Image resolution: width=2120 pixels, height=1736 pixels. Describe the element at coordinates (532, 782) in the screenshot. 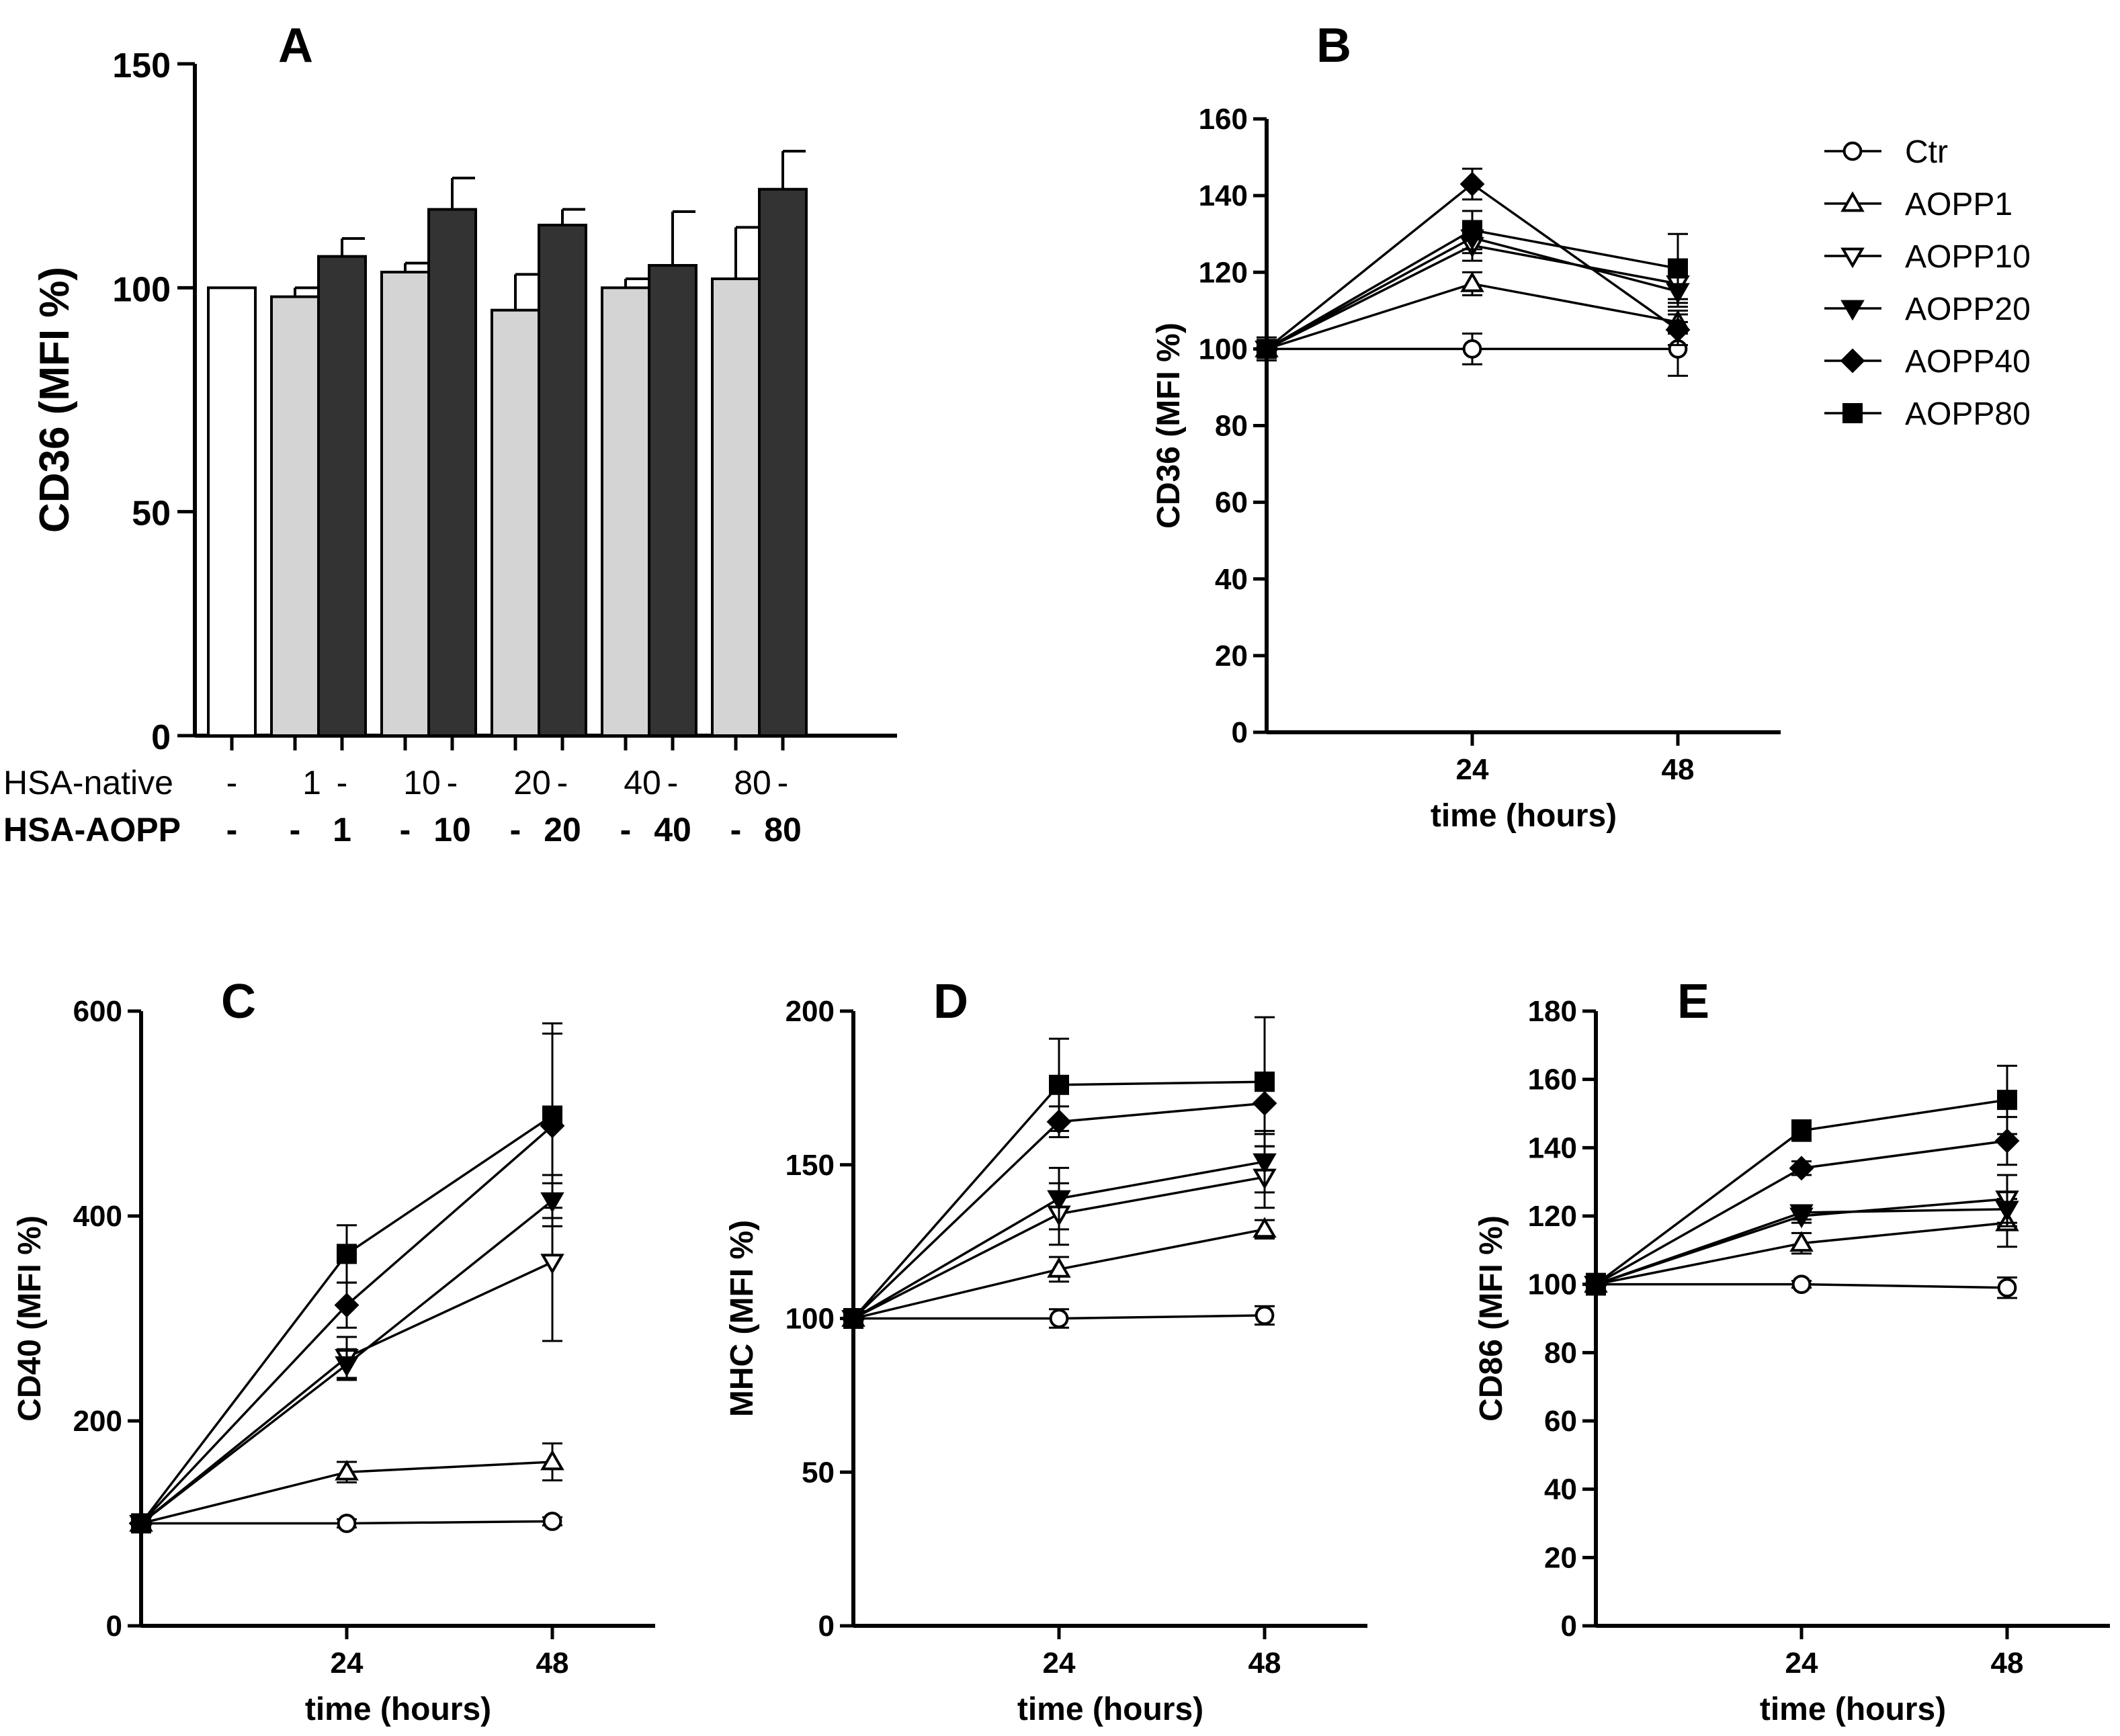

I see `native-value: 20` at that location.